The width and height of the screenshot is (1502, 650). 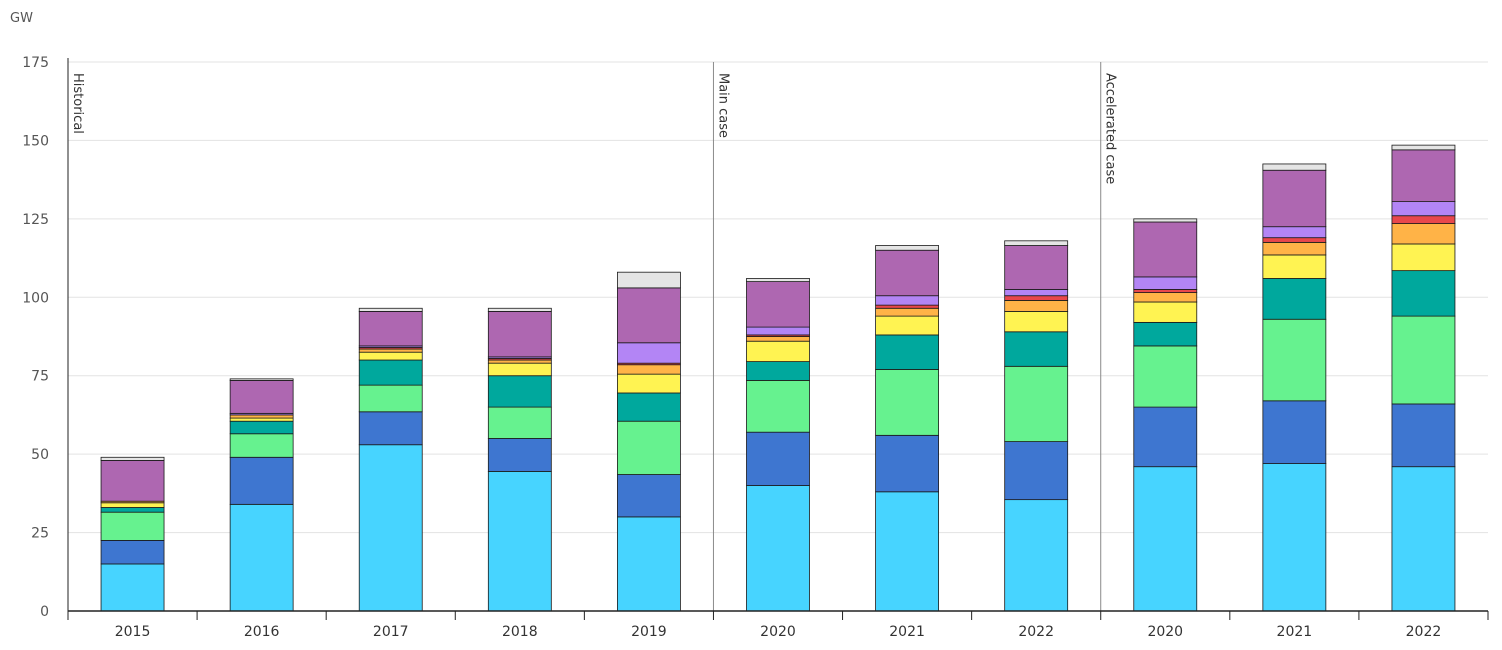 I want to click on y-tick-label: 100, so click(x=35, y=298).